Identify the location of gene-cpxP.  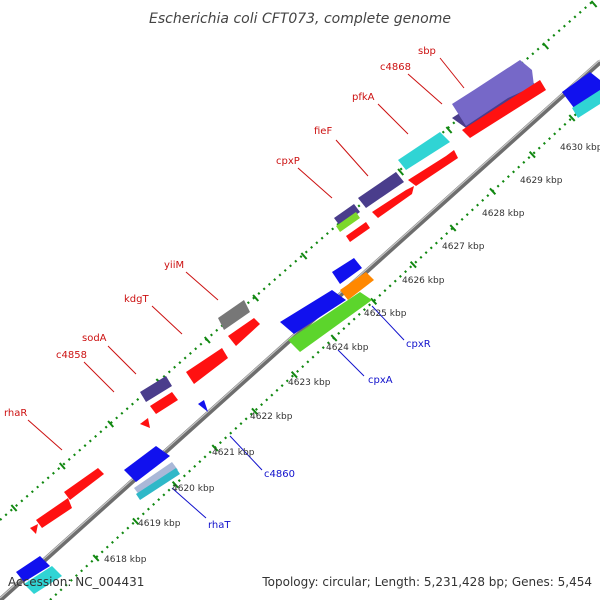
(347, 215).